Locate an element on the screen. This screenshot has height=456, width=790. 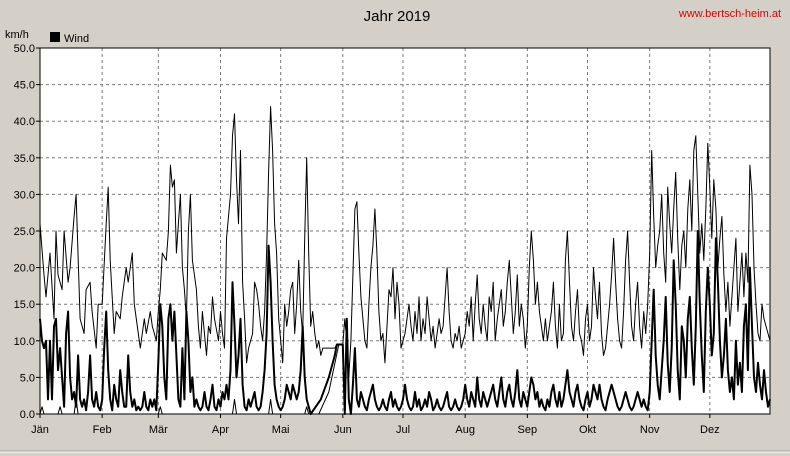
y-tick-label: 45.0 is located at coordinates (24, 86).